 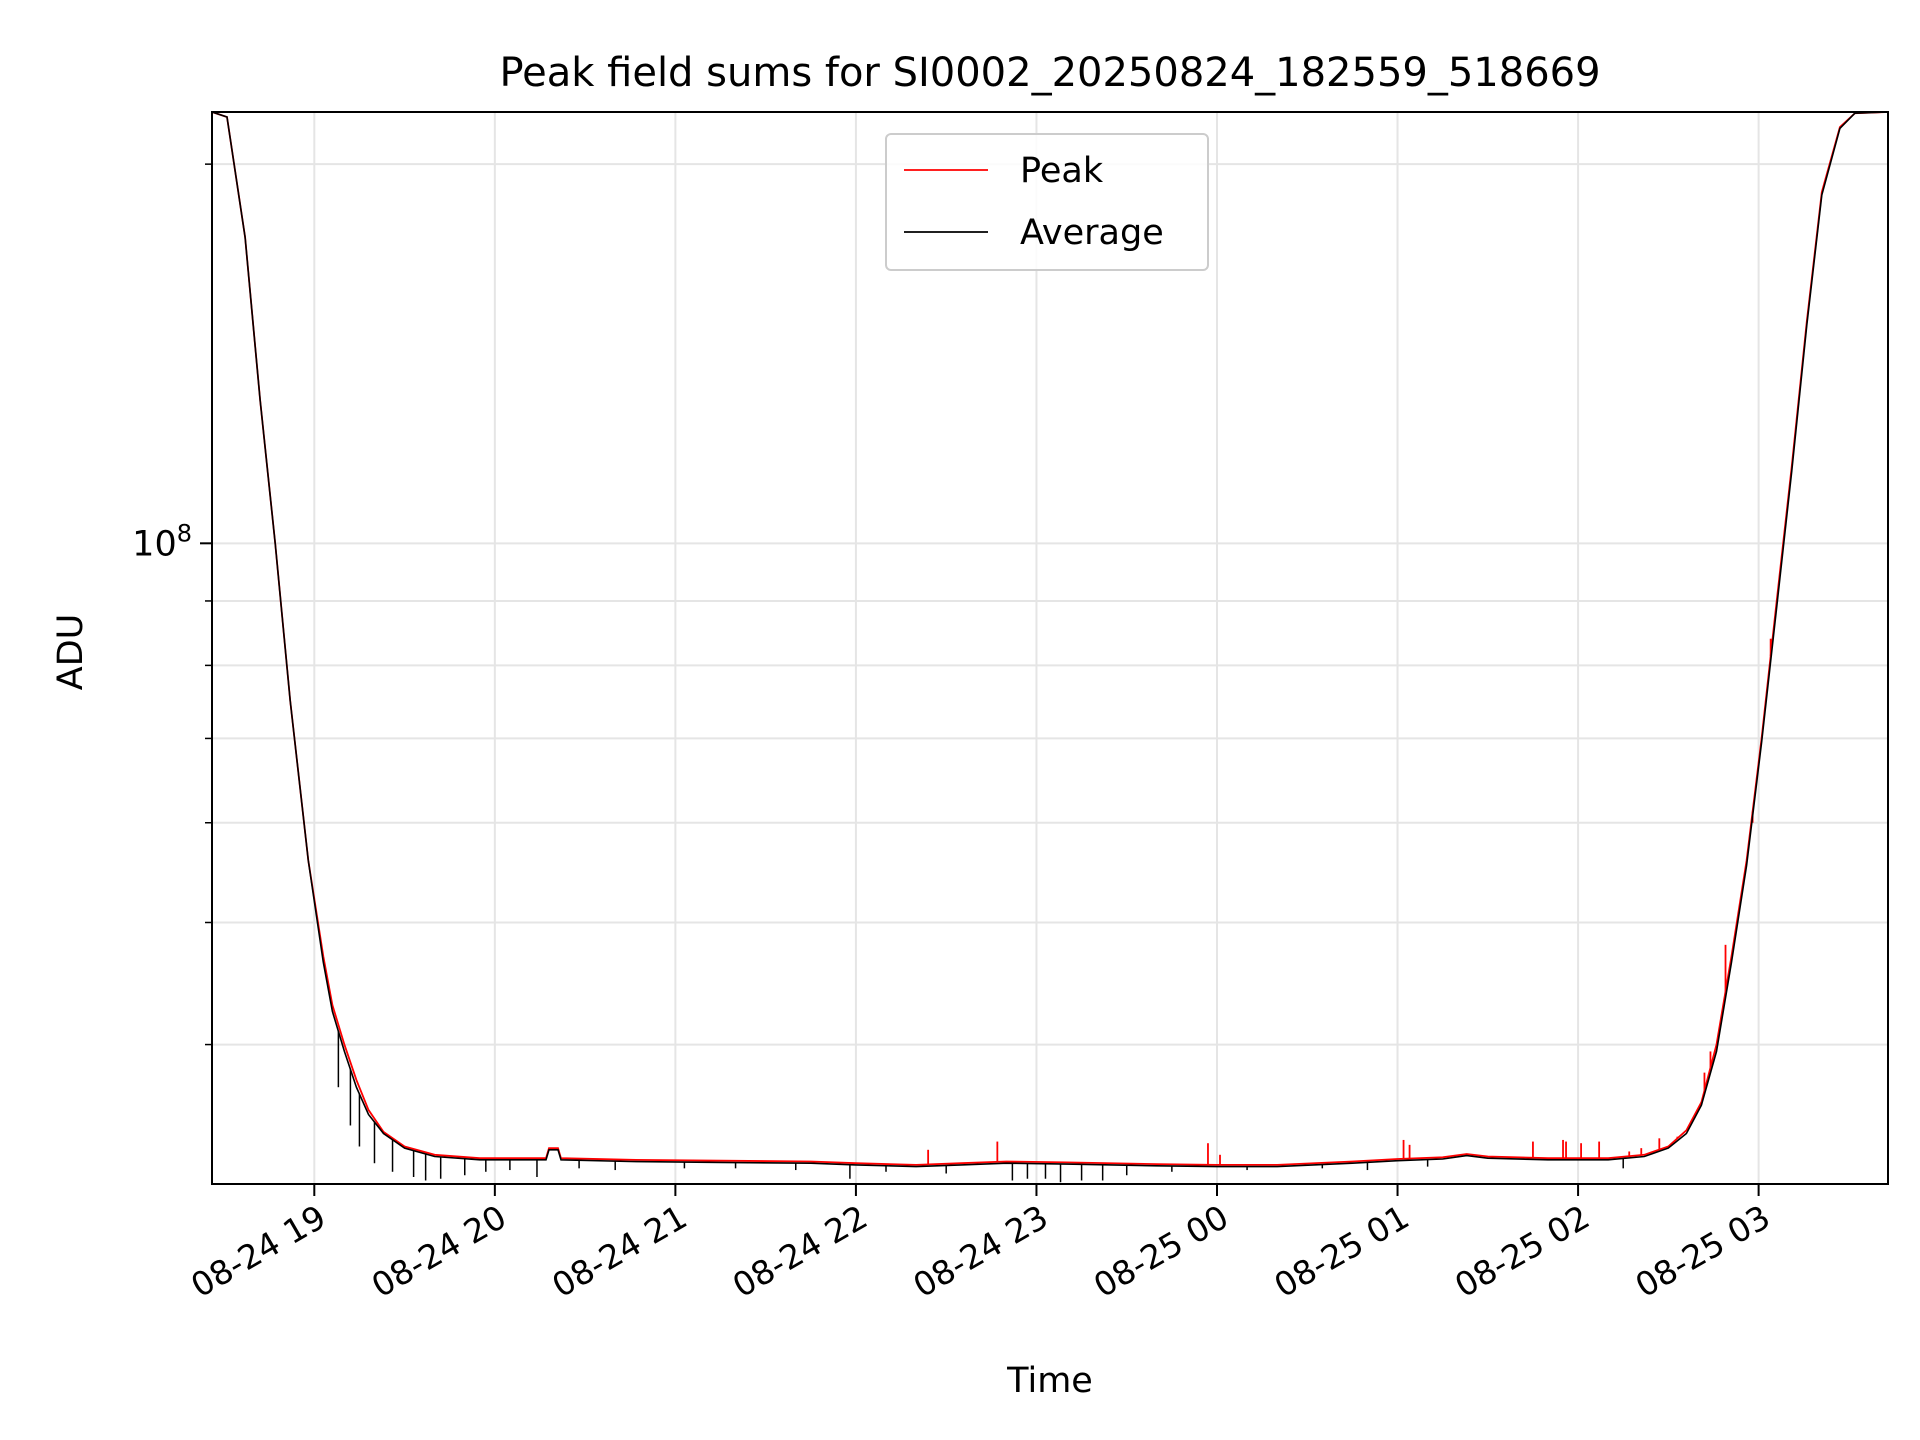 What do you see at coordinates (1092, 233) in the screenshot?
I see `legend-label-average: Average` at bounding box center [1092, 233].